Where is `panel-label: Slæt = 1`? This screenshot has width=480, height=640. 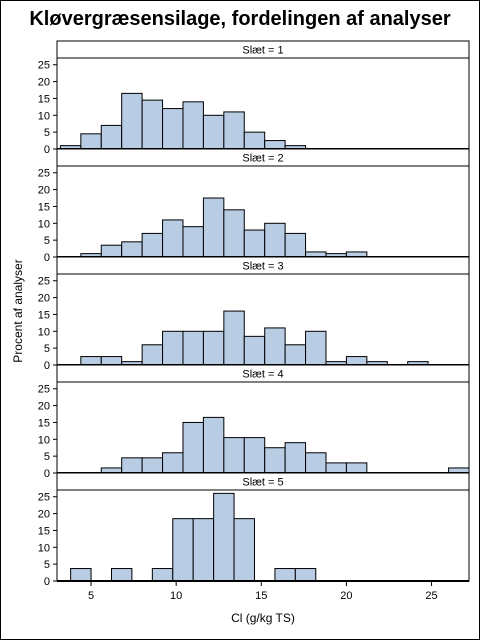 panel-label: Slæt = 1 is located at coordinates (262, 51).